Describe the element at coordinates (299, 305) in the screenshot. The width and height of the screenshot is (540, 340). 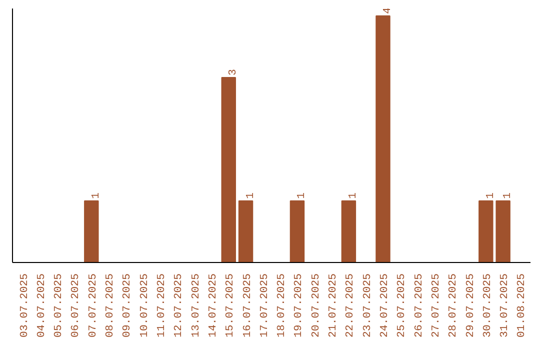
I see `x-tick-label: 19.07.2025` at that location.